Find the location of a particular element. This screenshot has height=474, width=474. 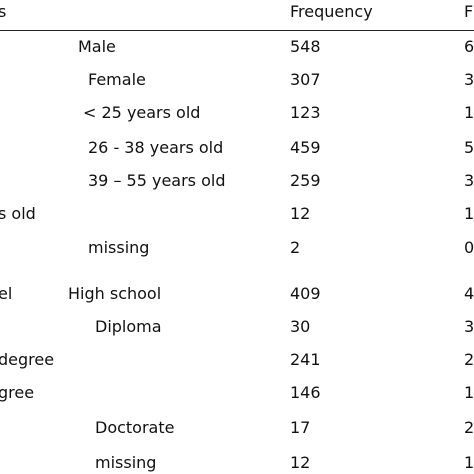

header-cell: Frequency is located at coordinates (331, 11).